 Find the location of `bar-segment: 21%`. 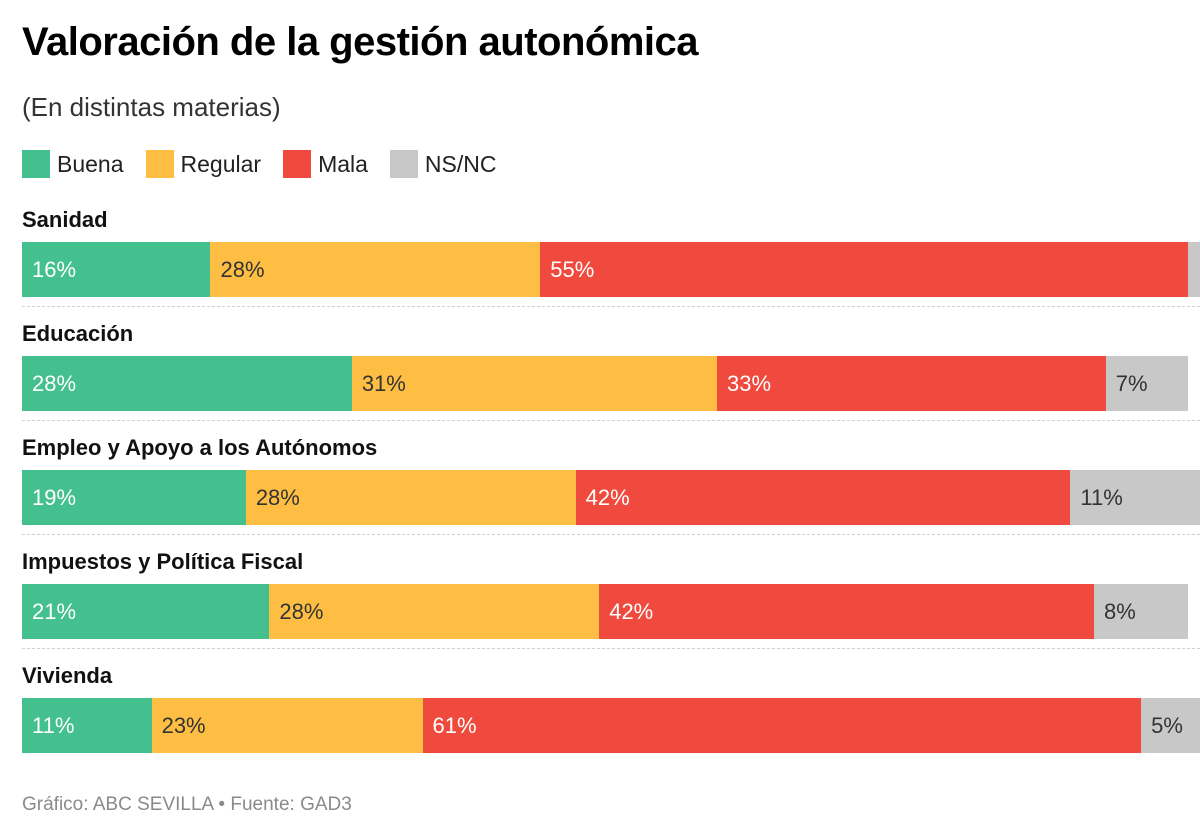

bar-segment: 21% is located at coordinates (146, 611).